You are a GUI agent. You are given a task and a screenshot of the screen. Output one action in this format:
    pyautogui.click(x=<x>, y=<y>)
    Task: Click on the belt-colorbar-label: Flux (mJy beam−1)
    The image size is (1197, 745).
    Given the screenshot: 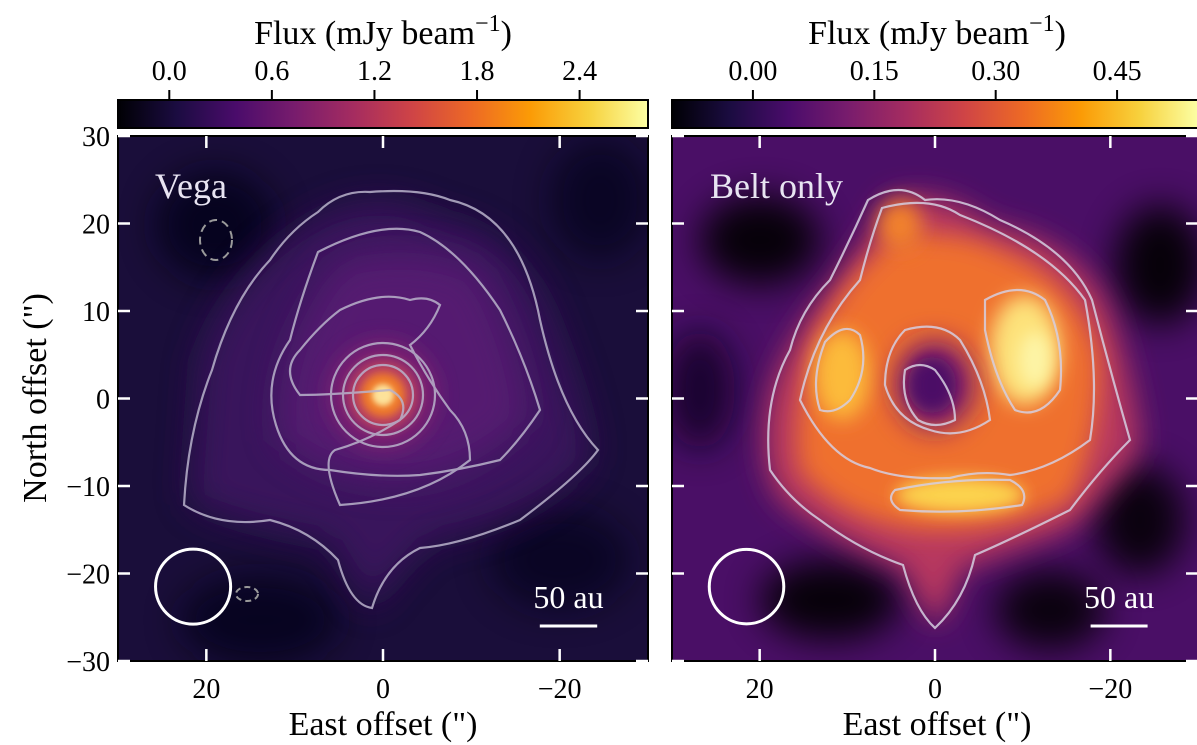 What is the action you would take?
    pyautogui.click(x=937, y=31)
    